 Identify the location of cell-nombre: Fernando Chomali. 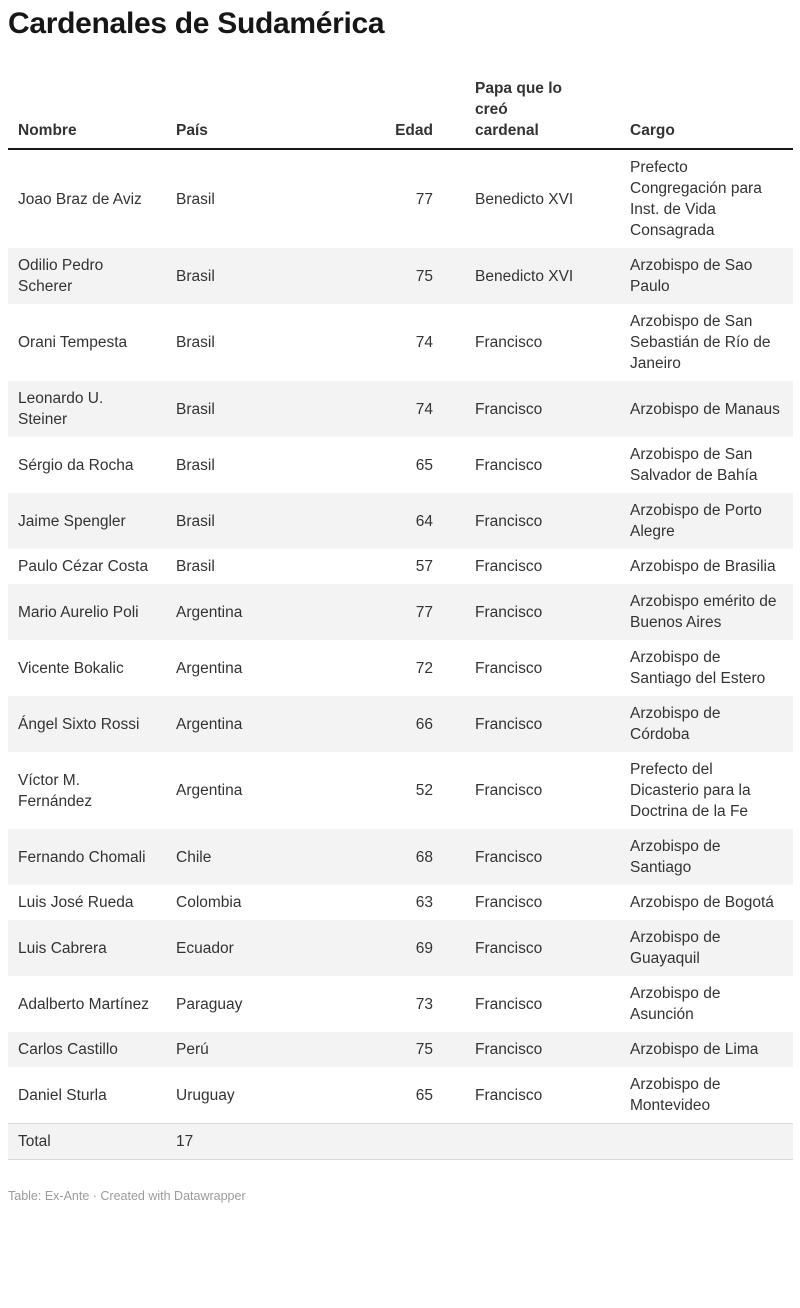
(87, 857).